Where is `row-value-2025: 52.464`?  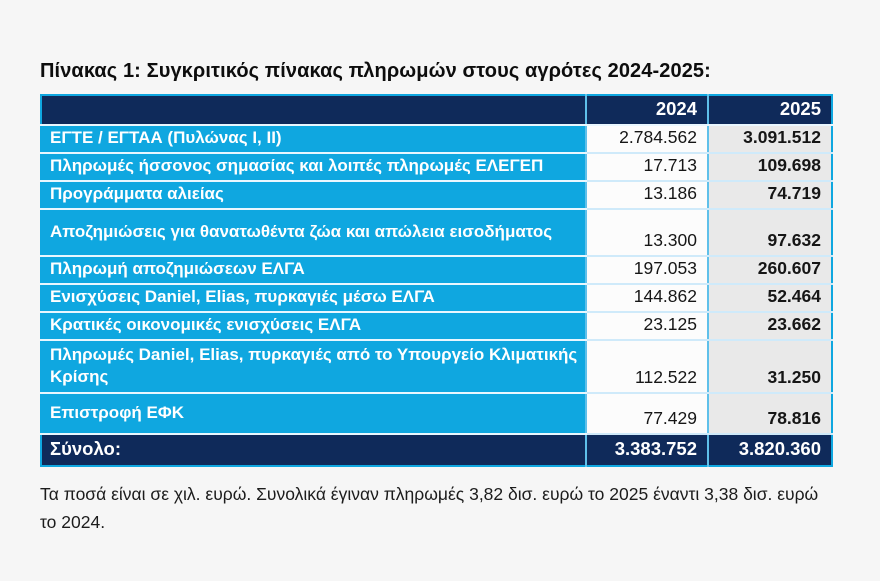
row-value-2025: 52.464 is located at coordinates (770, 298).